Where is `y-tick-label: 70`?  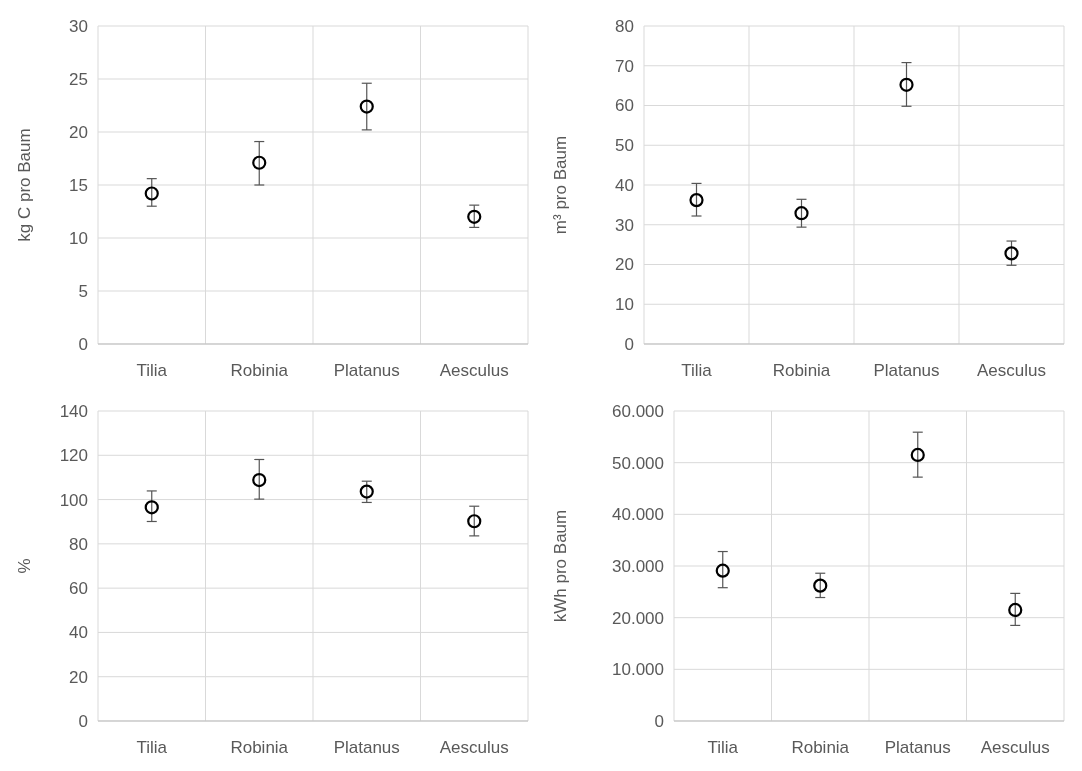
y-tick-label: 70 is located at coordinates (624, 66).